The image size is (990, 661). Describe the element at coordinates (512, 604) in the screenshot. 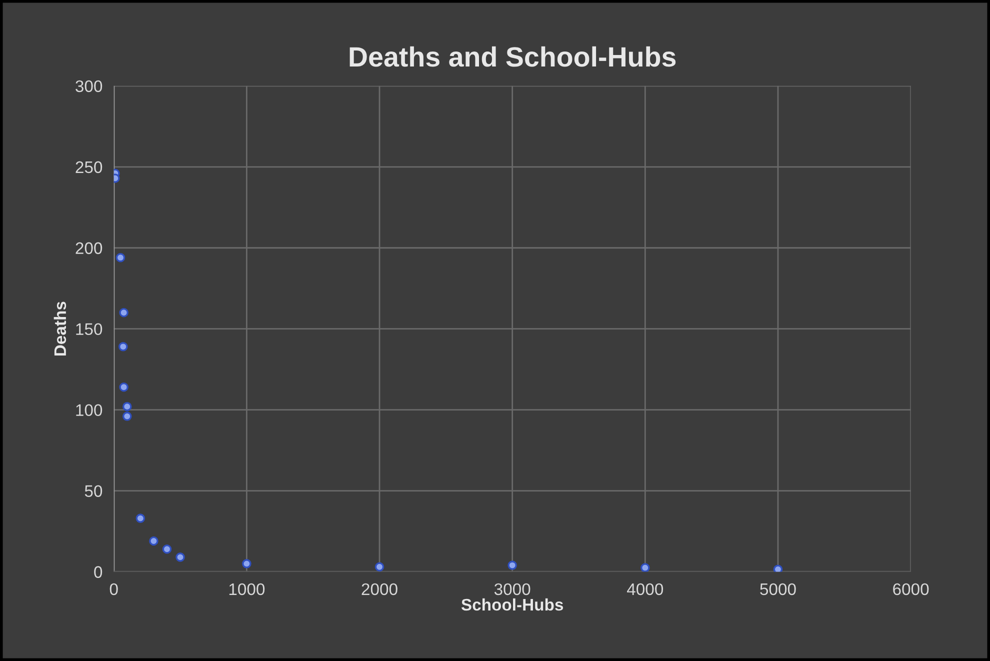

I see `x-axis-title: School-Hubs` at that location.